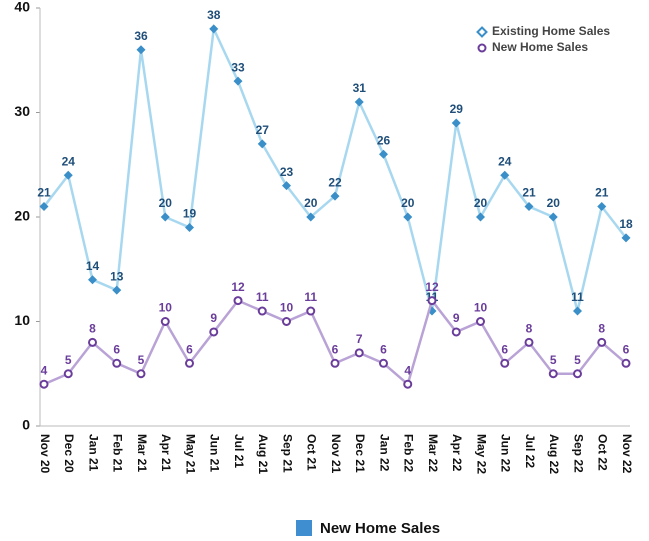 The height and width of the screenshot is (541, 649). What do you see at coordinates (627, 454) in the screenshot?
I see `x-tick-label: Nov 22` at bounding box center [627, 454].